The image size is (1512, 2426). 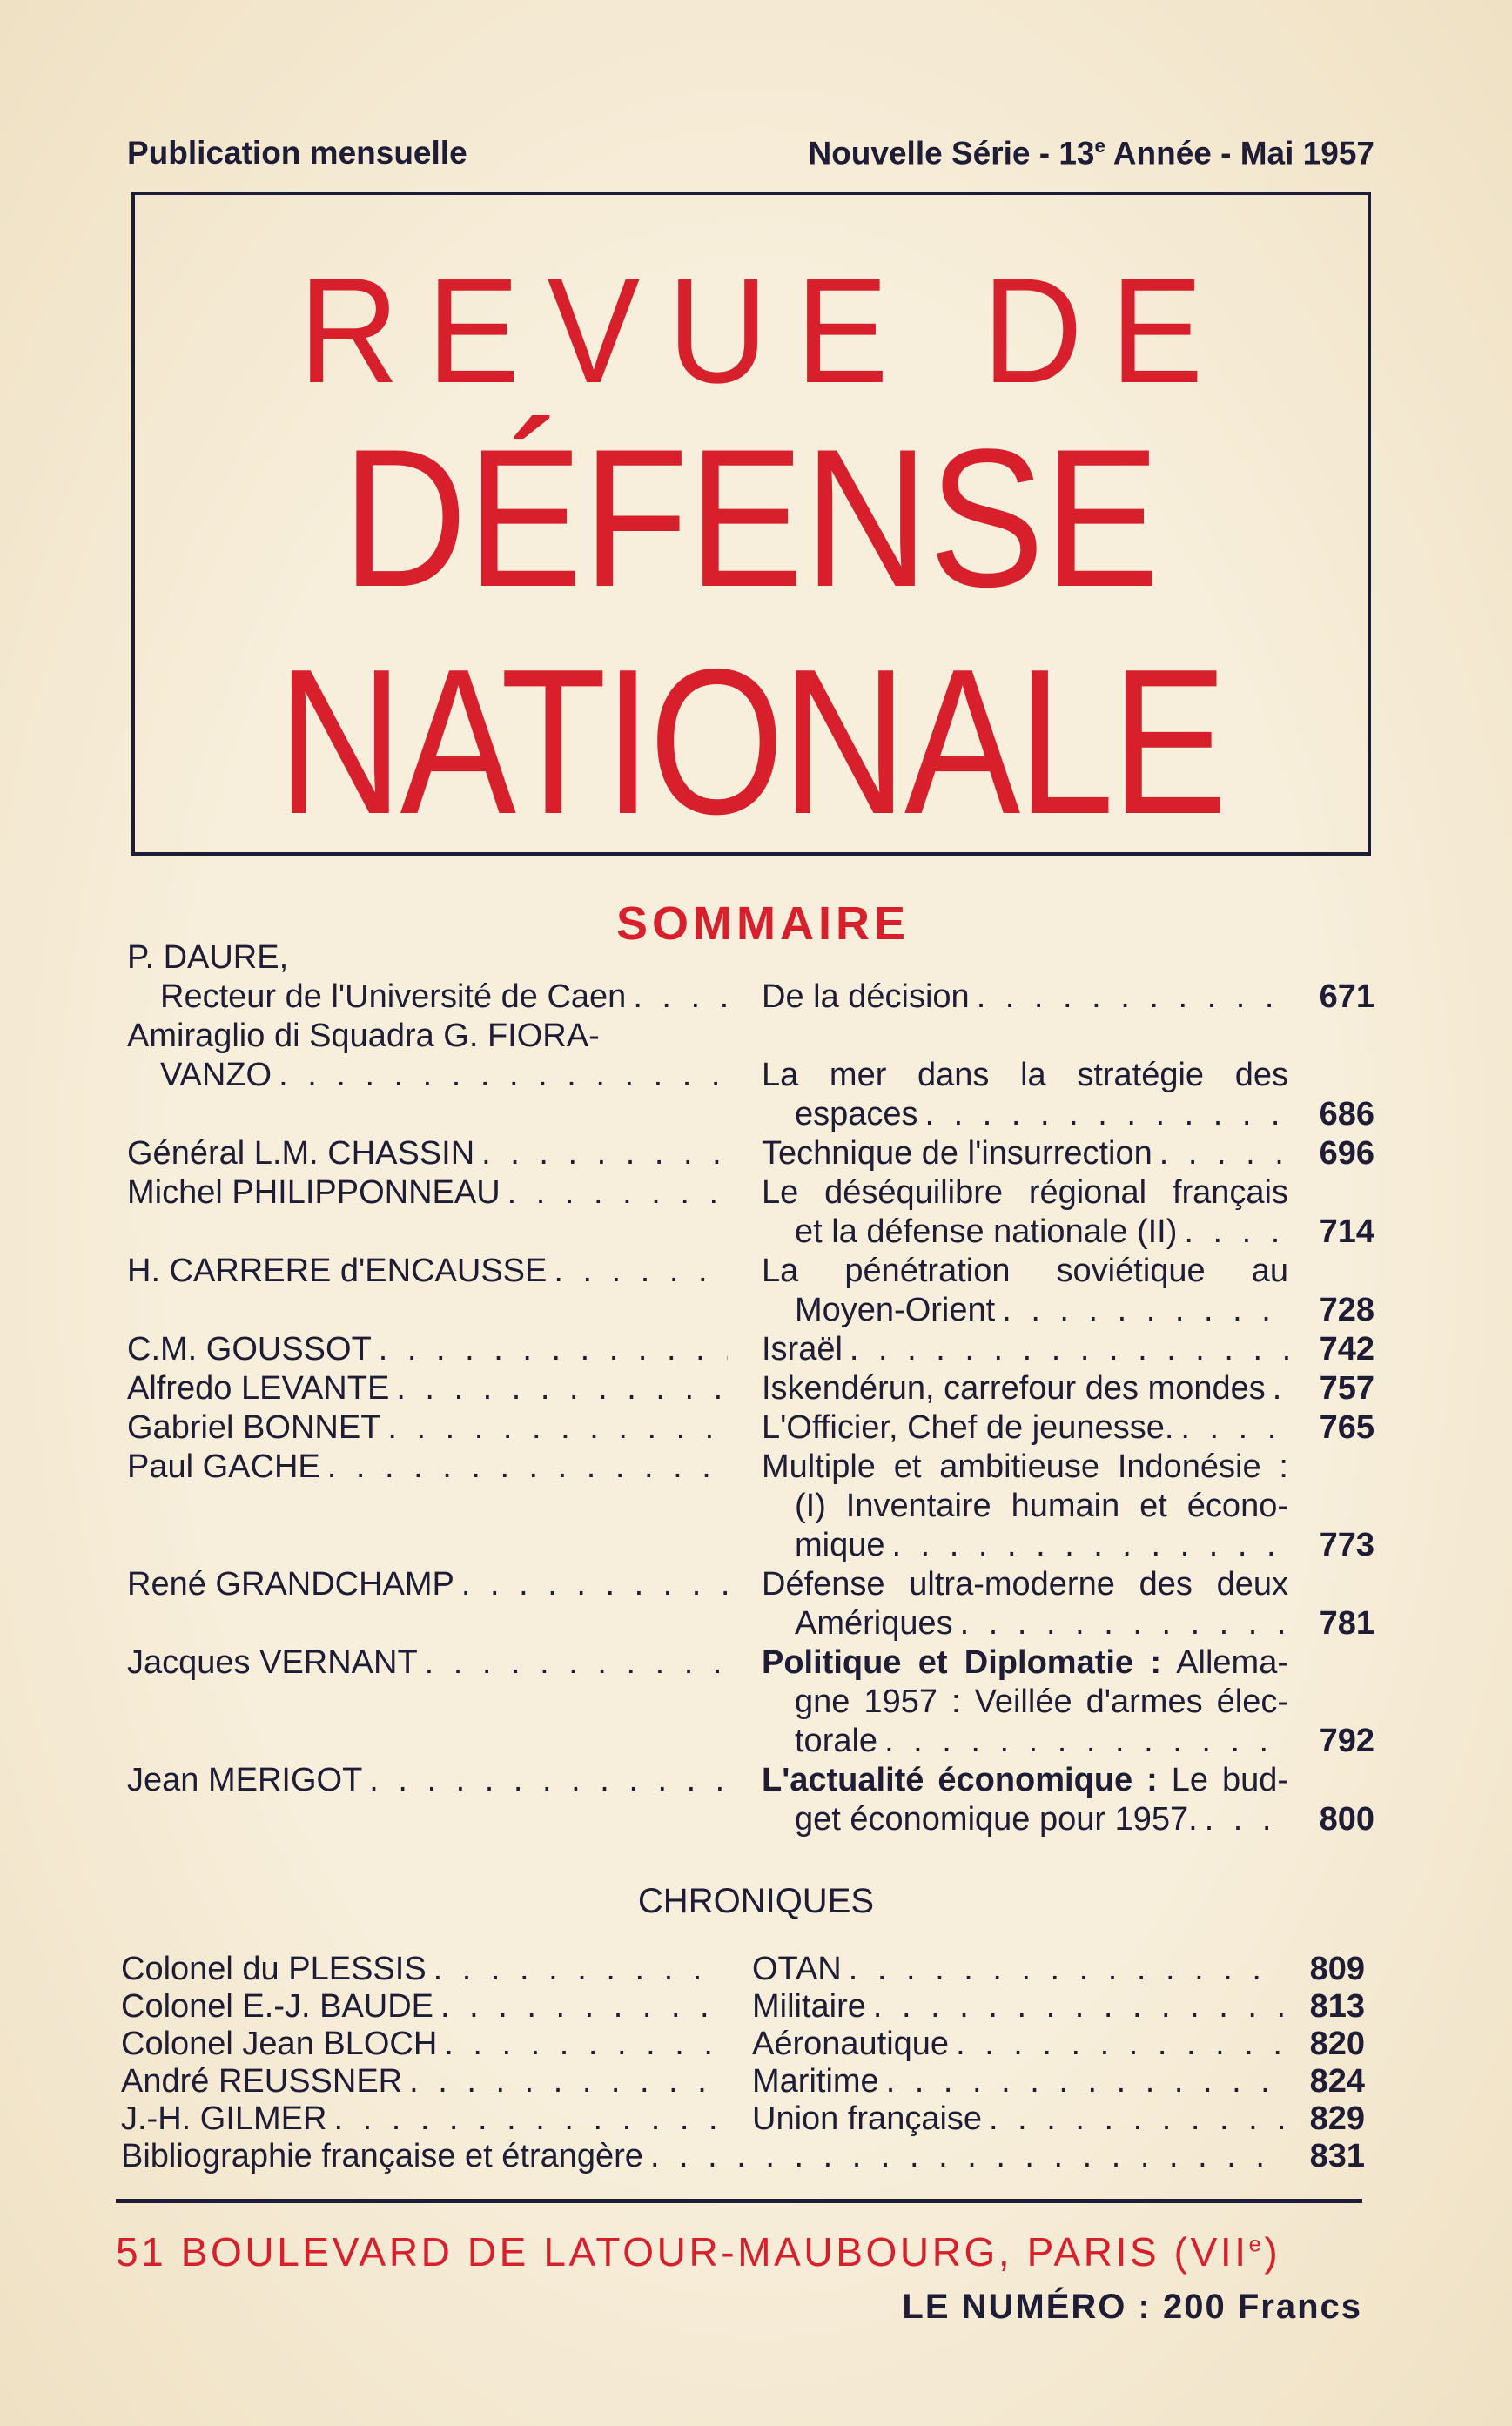 What do you see at coordinates (895, 1310) in the screenshot?
I see `title-text: Moyen-Orient` at bounding box center [895, 1310].